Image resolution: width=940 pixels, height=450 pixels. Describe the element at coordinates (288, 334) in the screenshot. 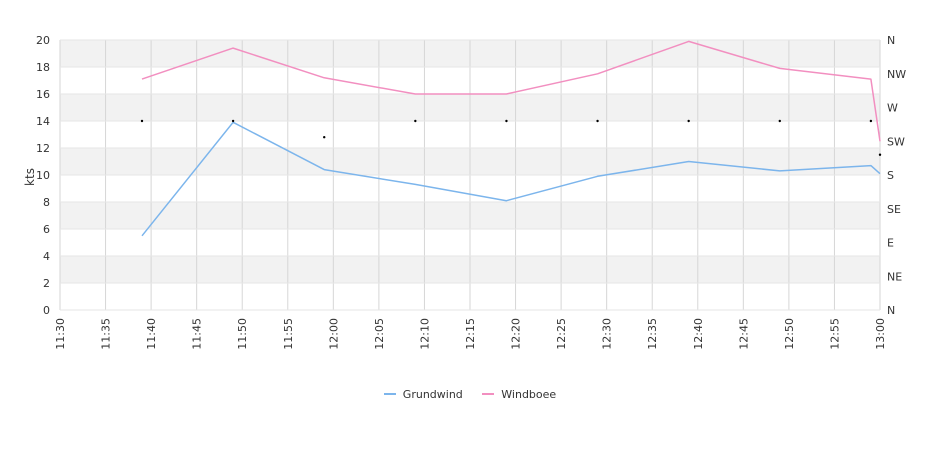

I see `x-tick-label: 11:55` at that location.